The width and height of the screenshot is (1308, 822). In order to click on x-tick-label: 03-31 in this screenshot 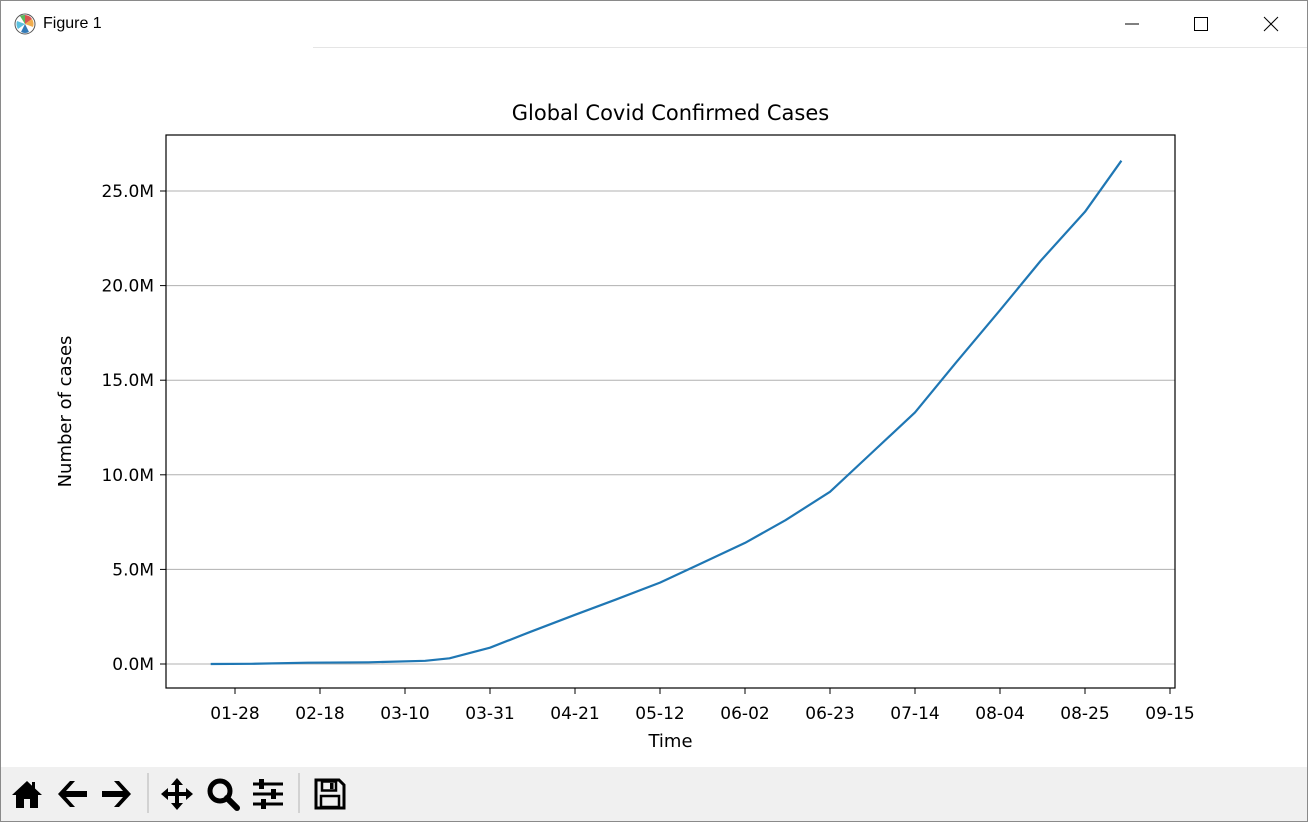, I will do `click(489, 714)`.